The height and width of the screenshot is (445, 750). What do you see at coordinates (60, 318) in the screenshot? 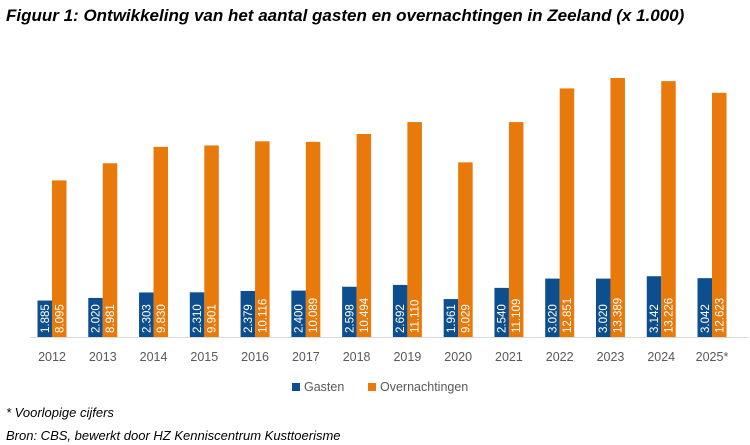
I see `data-label: 8.095` at bounding box center [60, 318].